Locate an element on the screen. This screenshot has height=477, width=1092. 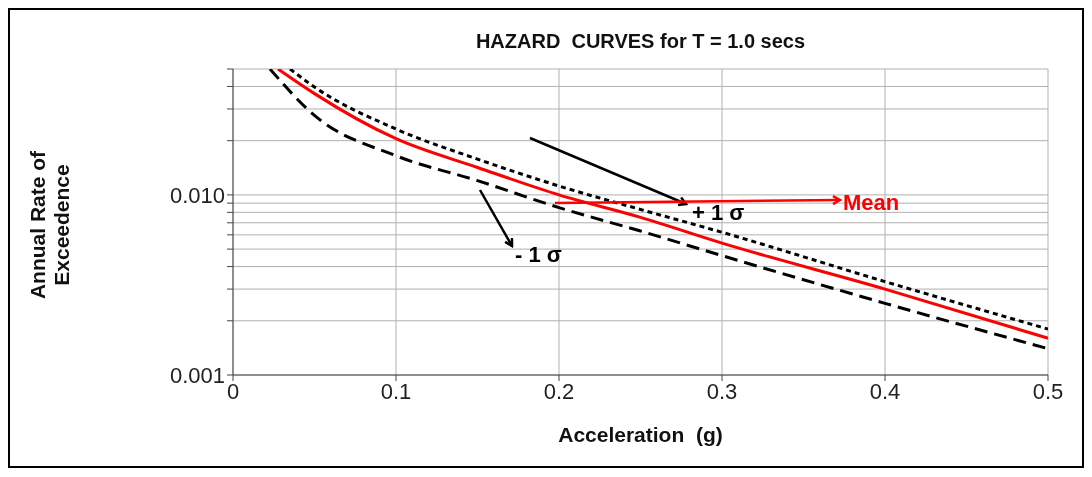
y-tick-label: 0.001 is located at coordinates (197, 375).